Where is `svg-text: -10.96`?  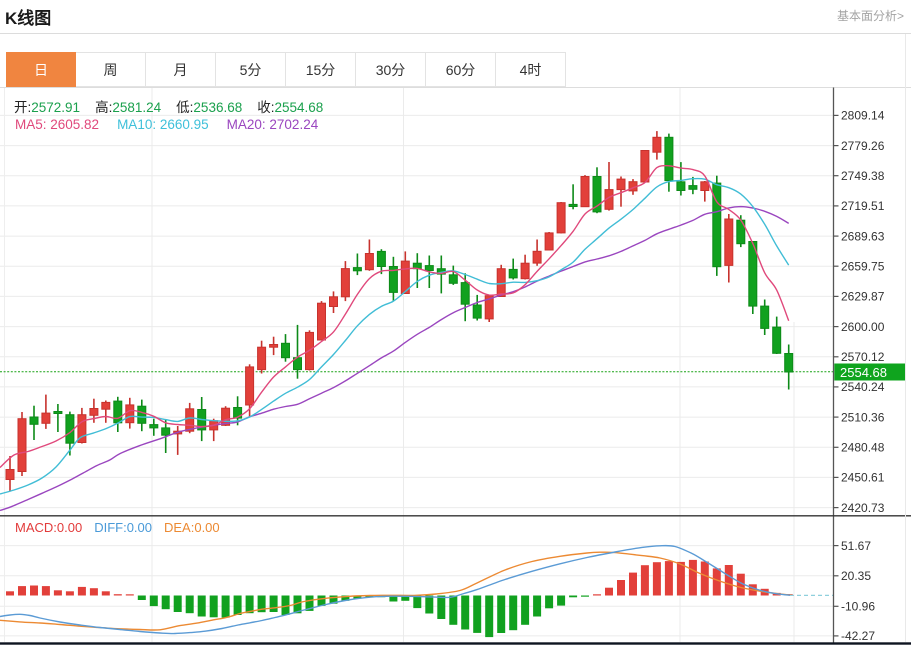
svg-text: -10.96 is located at coordinates (858, 607).